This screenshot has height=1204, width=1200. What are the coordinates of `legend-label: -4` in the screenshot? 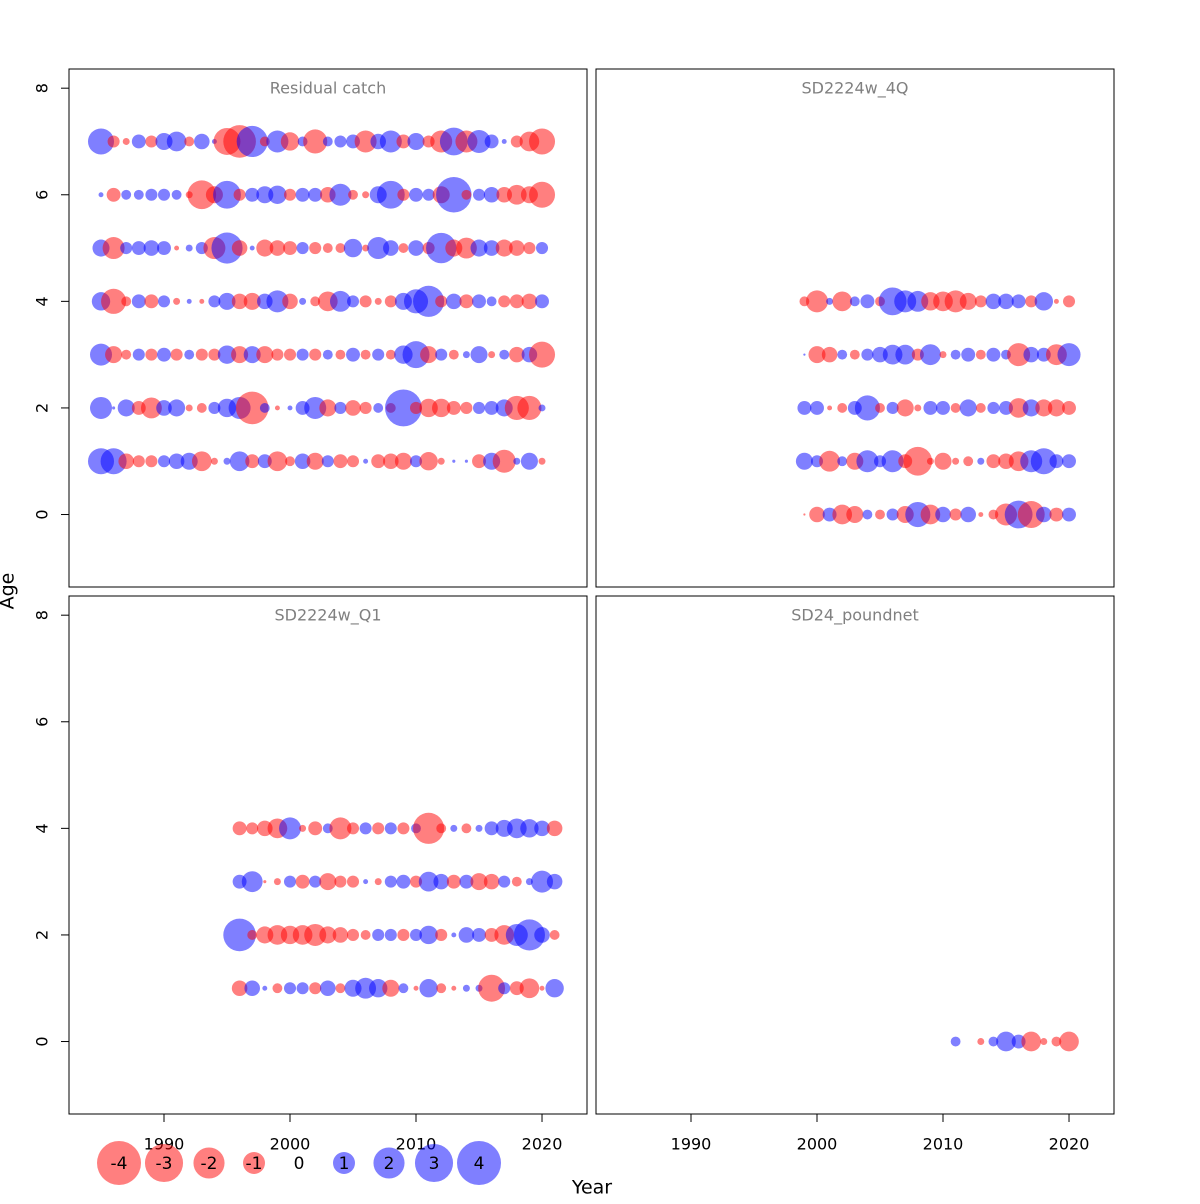 It's located at (119, 1164).